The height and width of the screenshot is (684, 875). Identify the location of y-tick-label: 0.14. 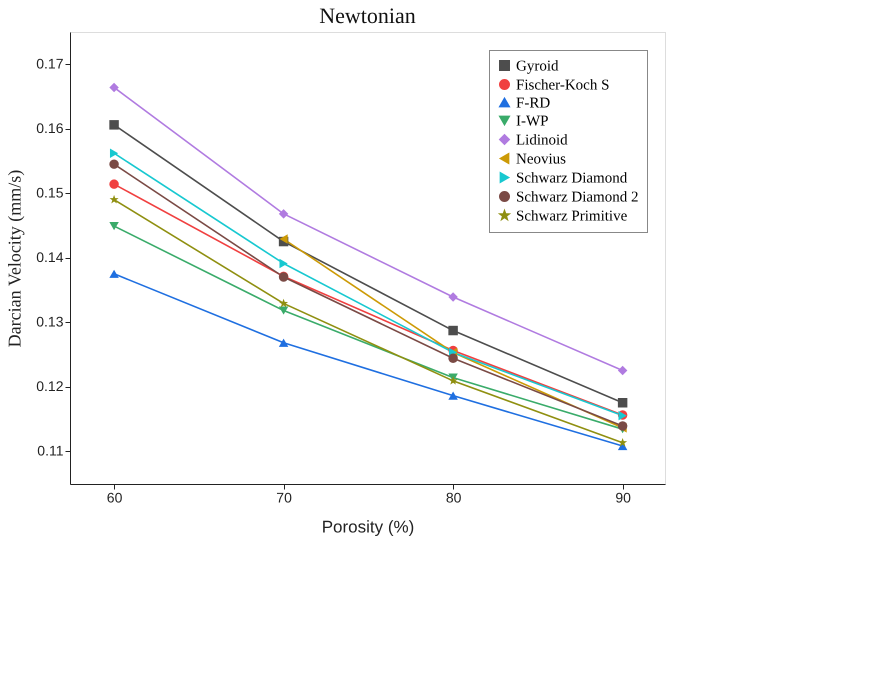
(50, 257).